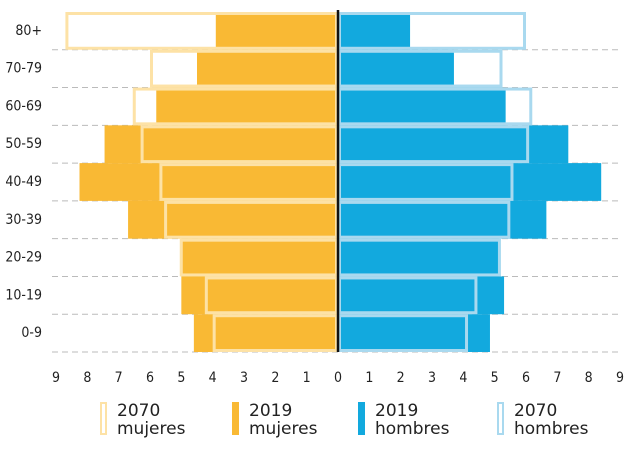 This screenshot has width=628, height=464. I want to click on legend-item: 2019 mujeres, so click(277, 420).